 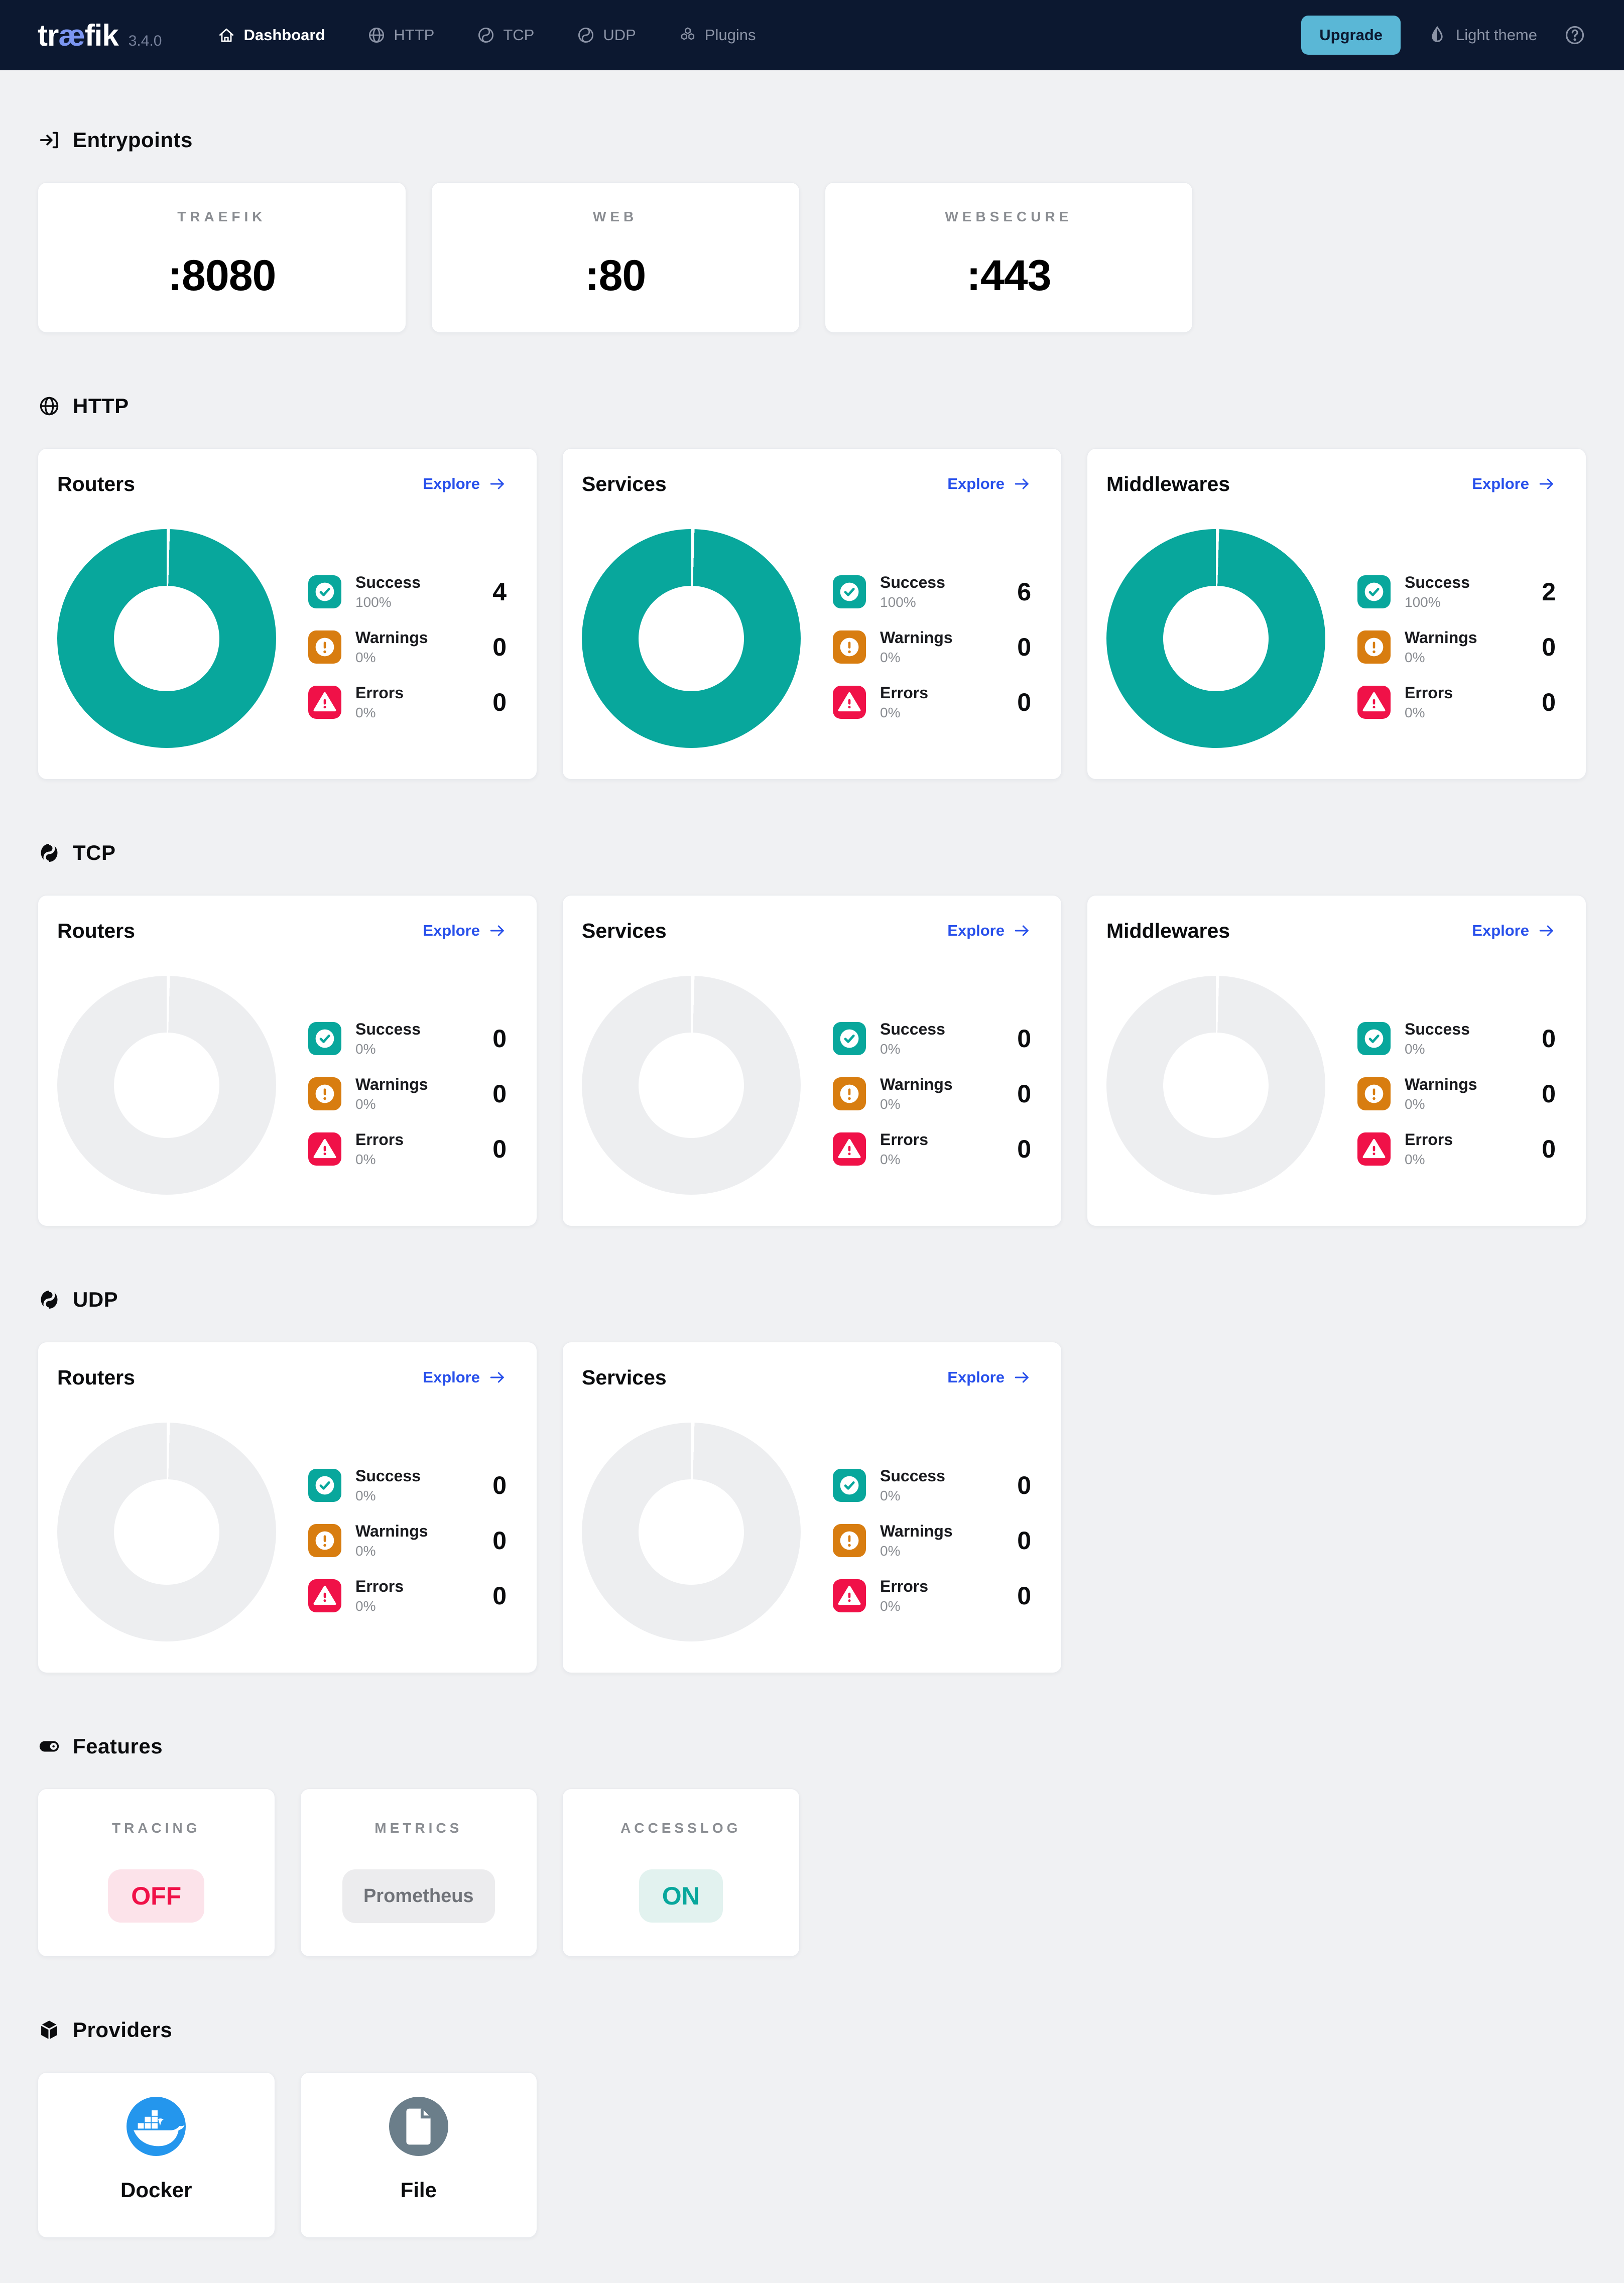 I want to click on legend: Success 100% 4 Warnings 0% 0 Errors 0% 0, so click(x=407, y=660).